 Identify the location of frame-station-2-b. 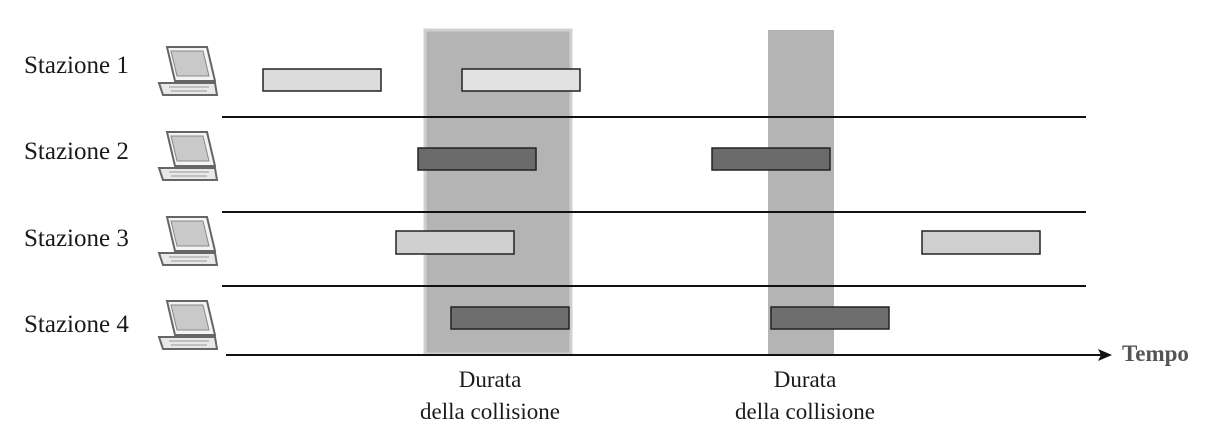
(771, 159).